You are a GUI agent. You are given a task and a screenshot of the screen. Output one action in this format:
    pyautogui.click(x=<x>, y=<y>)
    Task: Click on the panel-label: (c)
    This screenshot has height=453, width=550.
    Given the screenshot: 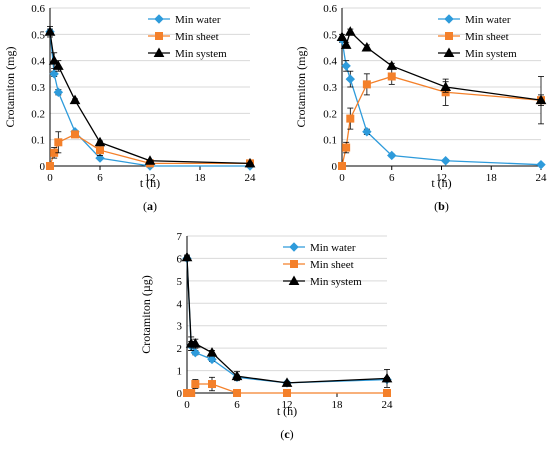 What is the action you would take?
    pyautogui.click(x=286, y=434)
    